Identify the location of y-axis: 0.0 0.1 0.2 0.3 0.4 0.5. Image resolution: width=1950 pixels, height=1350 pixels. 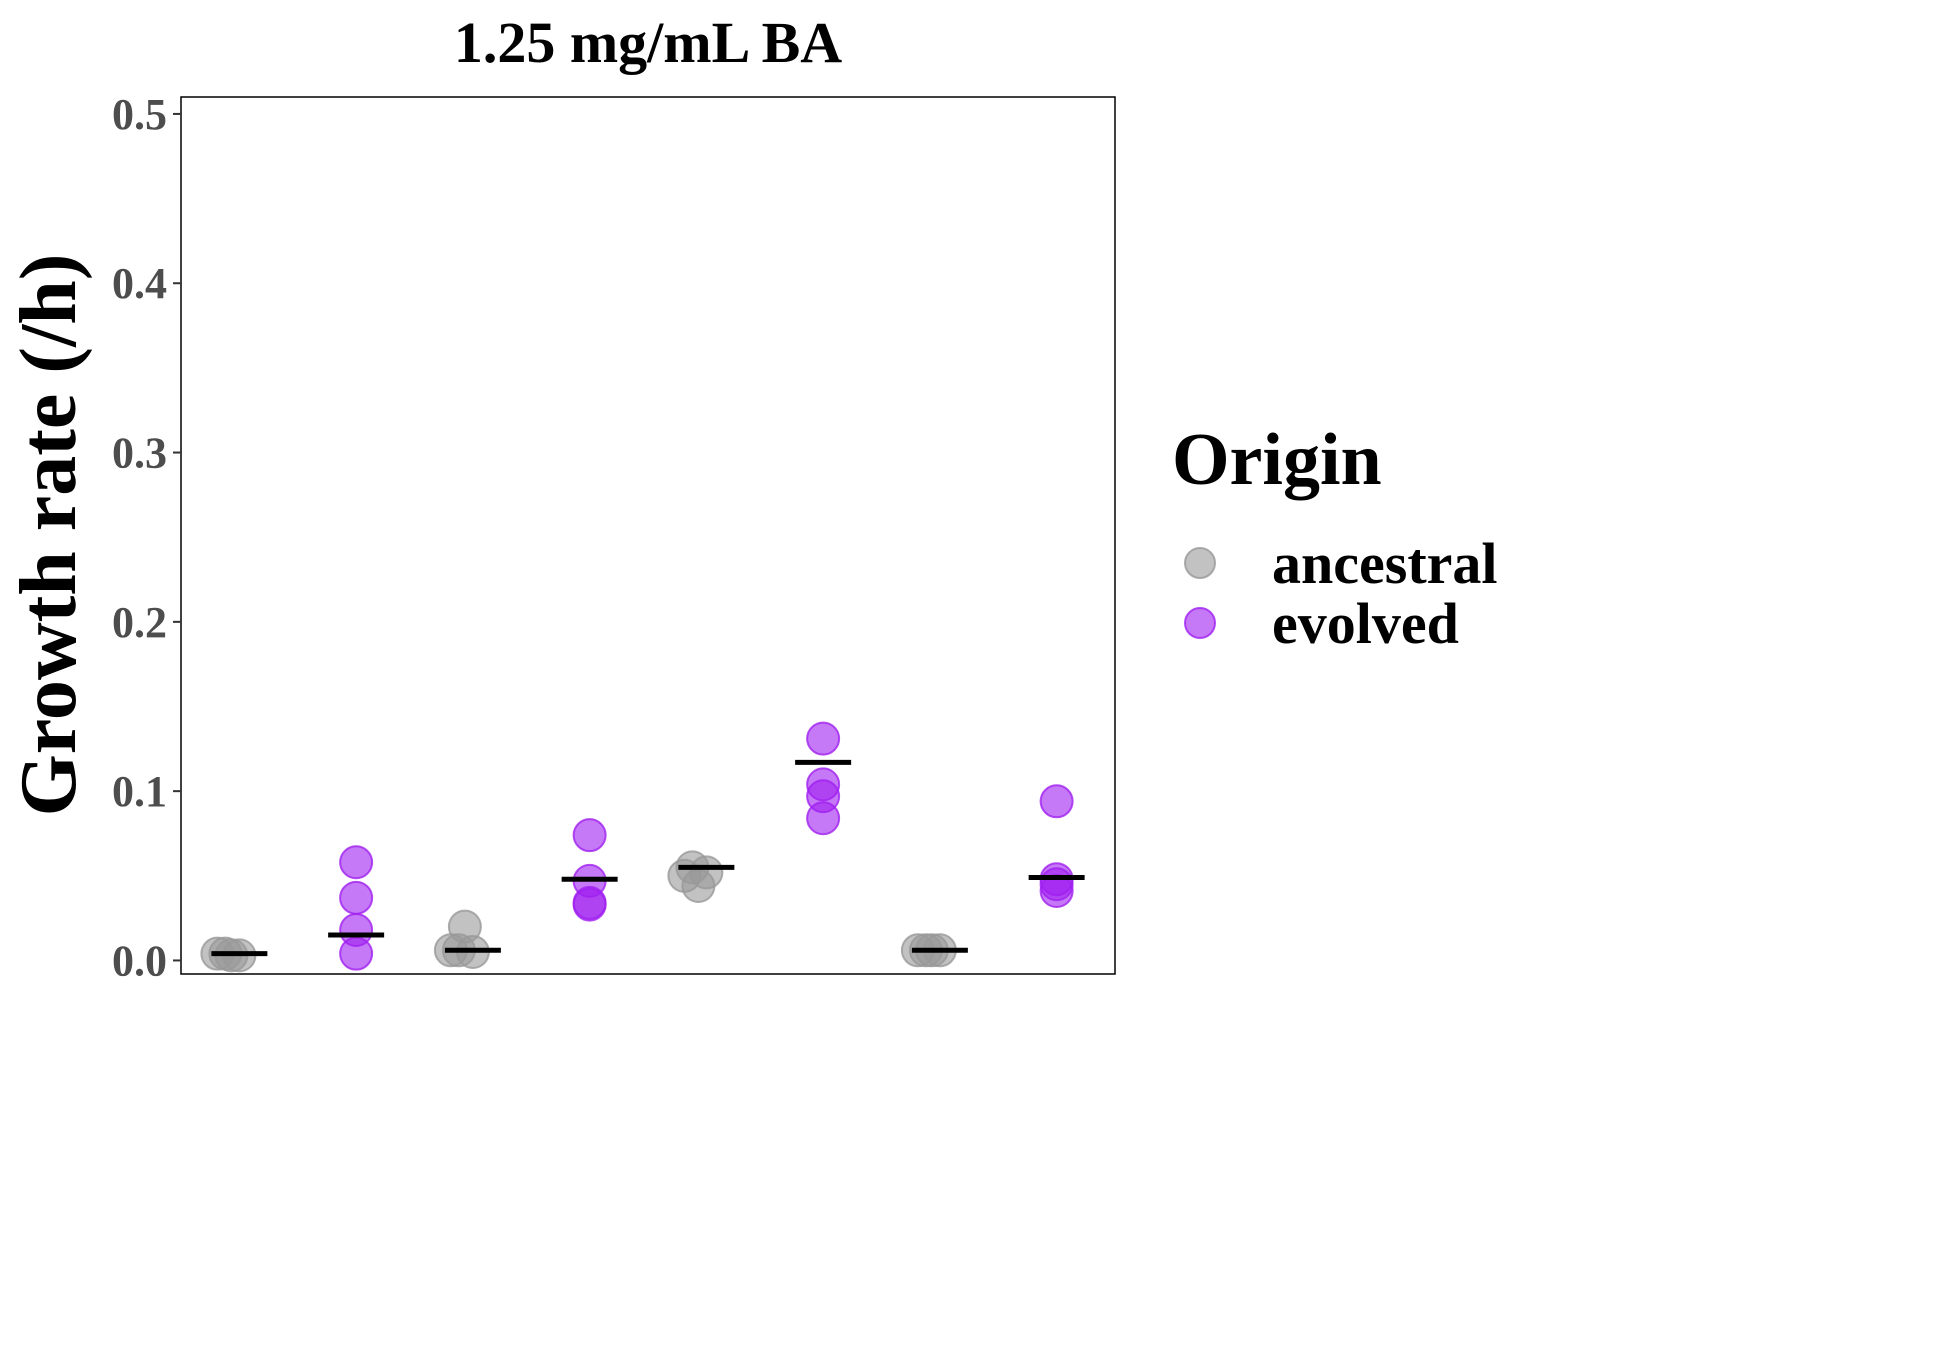
(146, 537).